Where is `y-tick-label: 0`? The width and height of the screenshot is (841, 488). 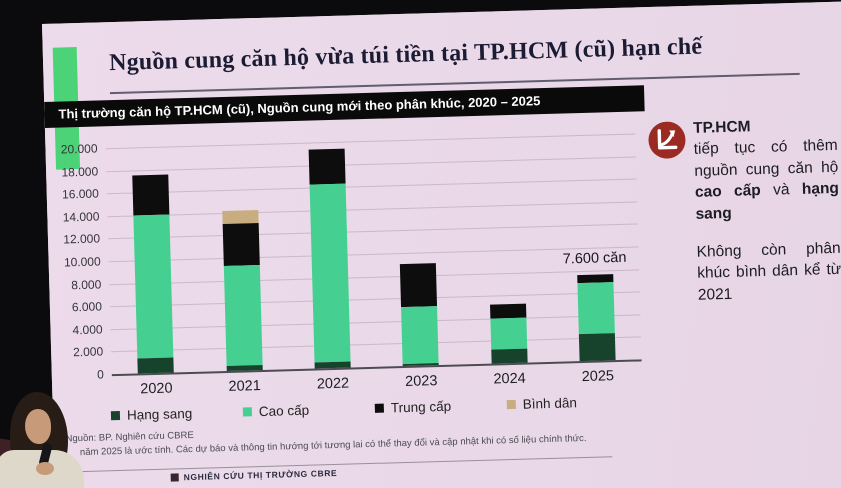 y-tick-label: 0 is located at coordinates (100, 374).